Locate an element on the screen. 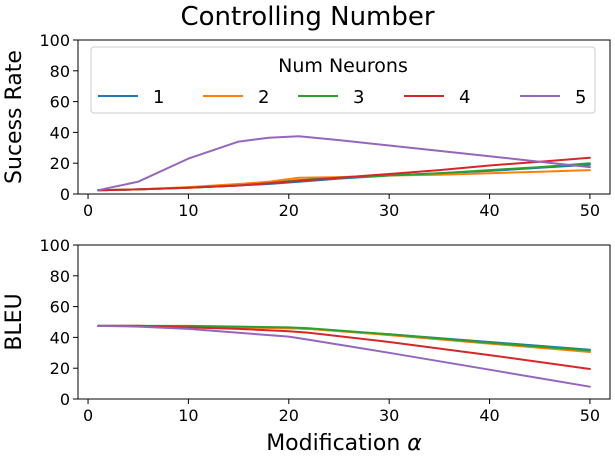 The width and height of the screenshot is (615, 458). chart-title: Controlling Number is located at coordinates (307, 17).